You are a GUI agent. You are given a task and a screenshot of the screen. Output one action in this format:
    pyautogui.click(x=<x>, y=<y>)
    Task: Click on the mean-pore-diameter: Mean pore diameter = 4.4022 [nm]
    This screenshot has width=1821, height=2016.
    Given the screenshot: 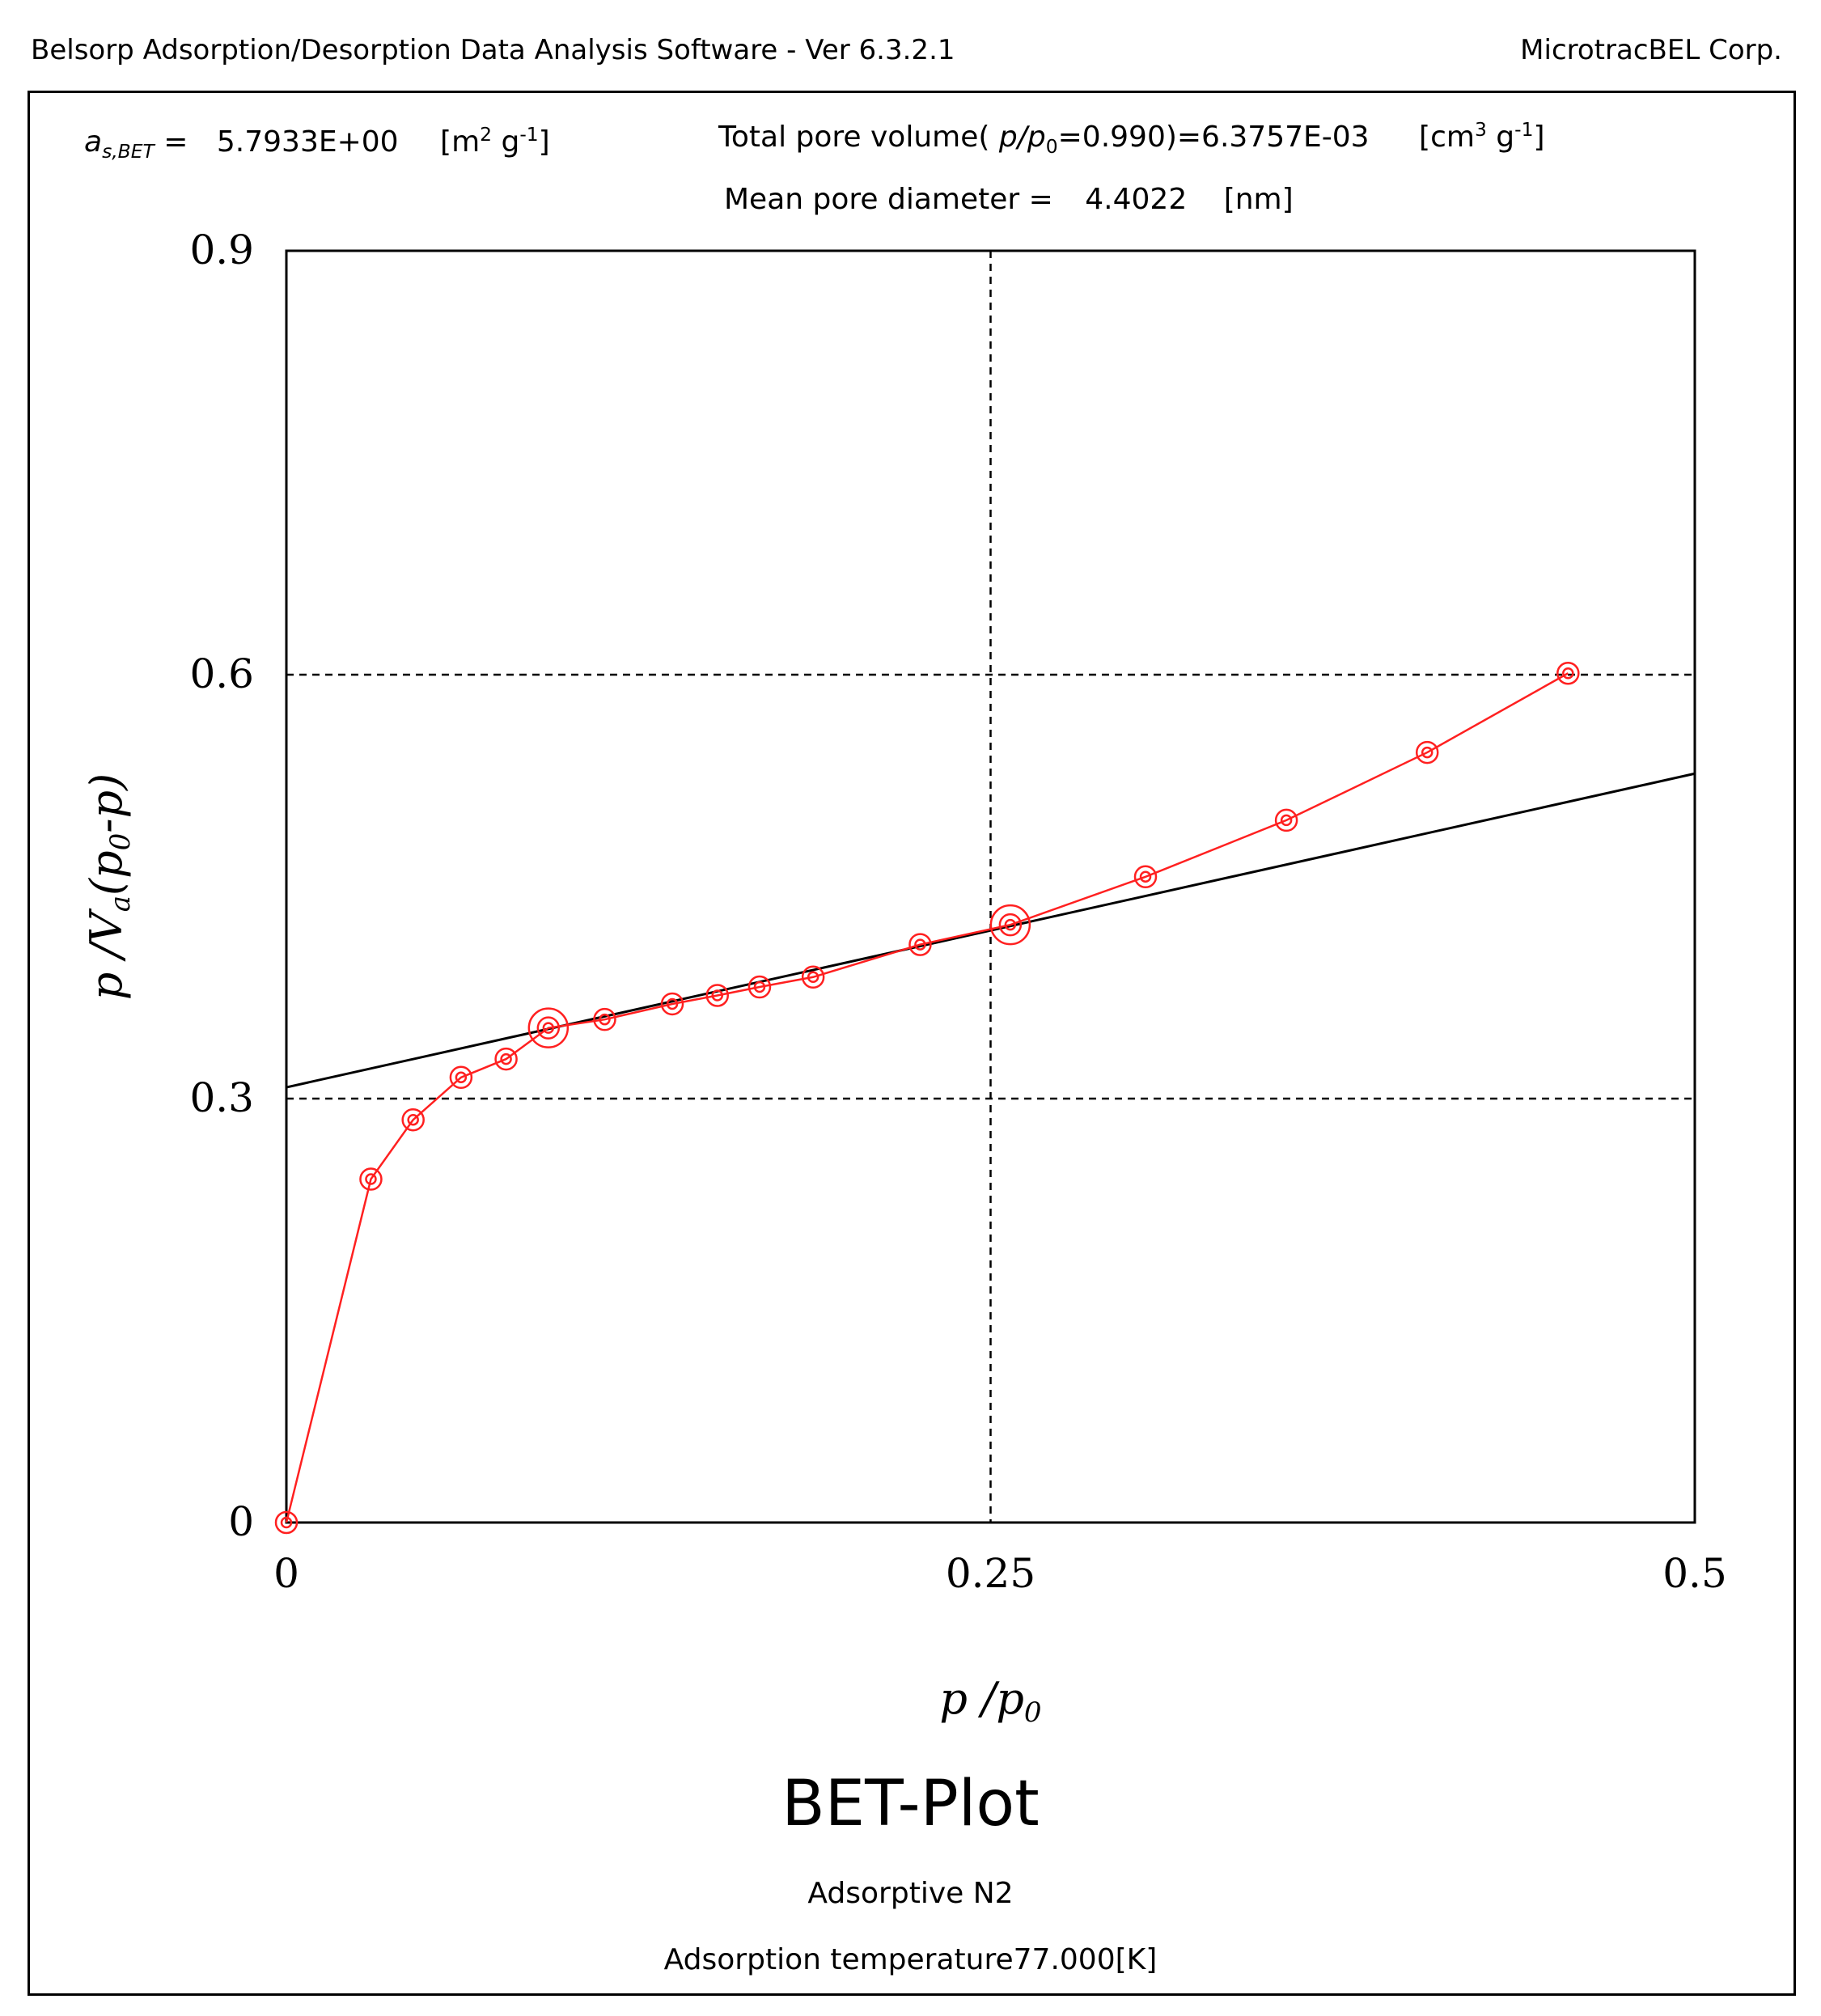 What is the action you would take?
    pyautogui.click(x=1009, y=199)
    